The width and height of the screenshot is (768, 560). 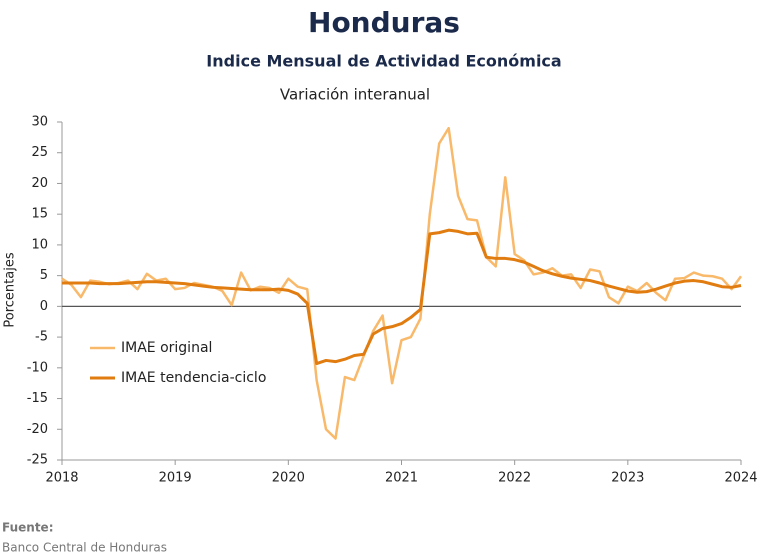 I want to click on chart-subtitle-2: Variación interanual, so click(x=355, y=95).